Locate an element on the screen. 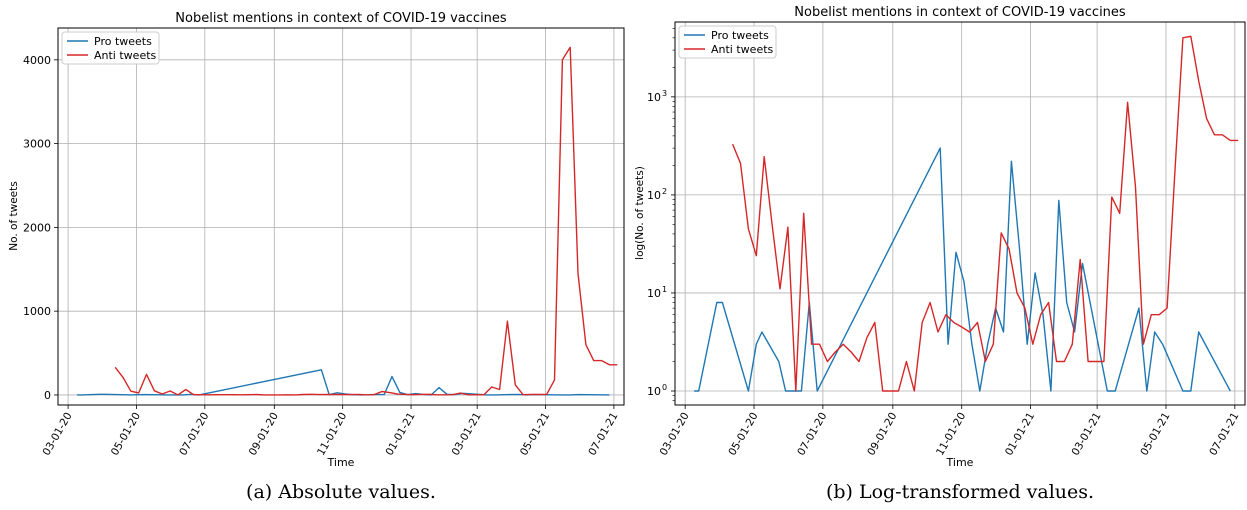 The height and width of the screenshot is (510, 1247). y-axis-label: log(No. of tweets) is located at coordinates (640, 213).